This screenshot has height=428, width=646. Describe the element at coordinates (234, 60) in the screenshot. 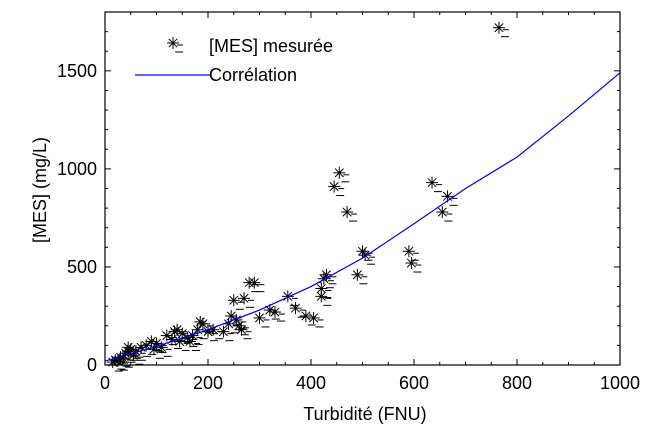

I see `legend: [MES] mesurée Corrélation` at that location.